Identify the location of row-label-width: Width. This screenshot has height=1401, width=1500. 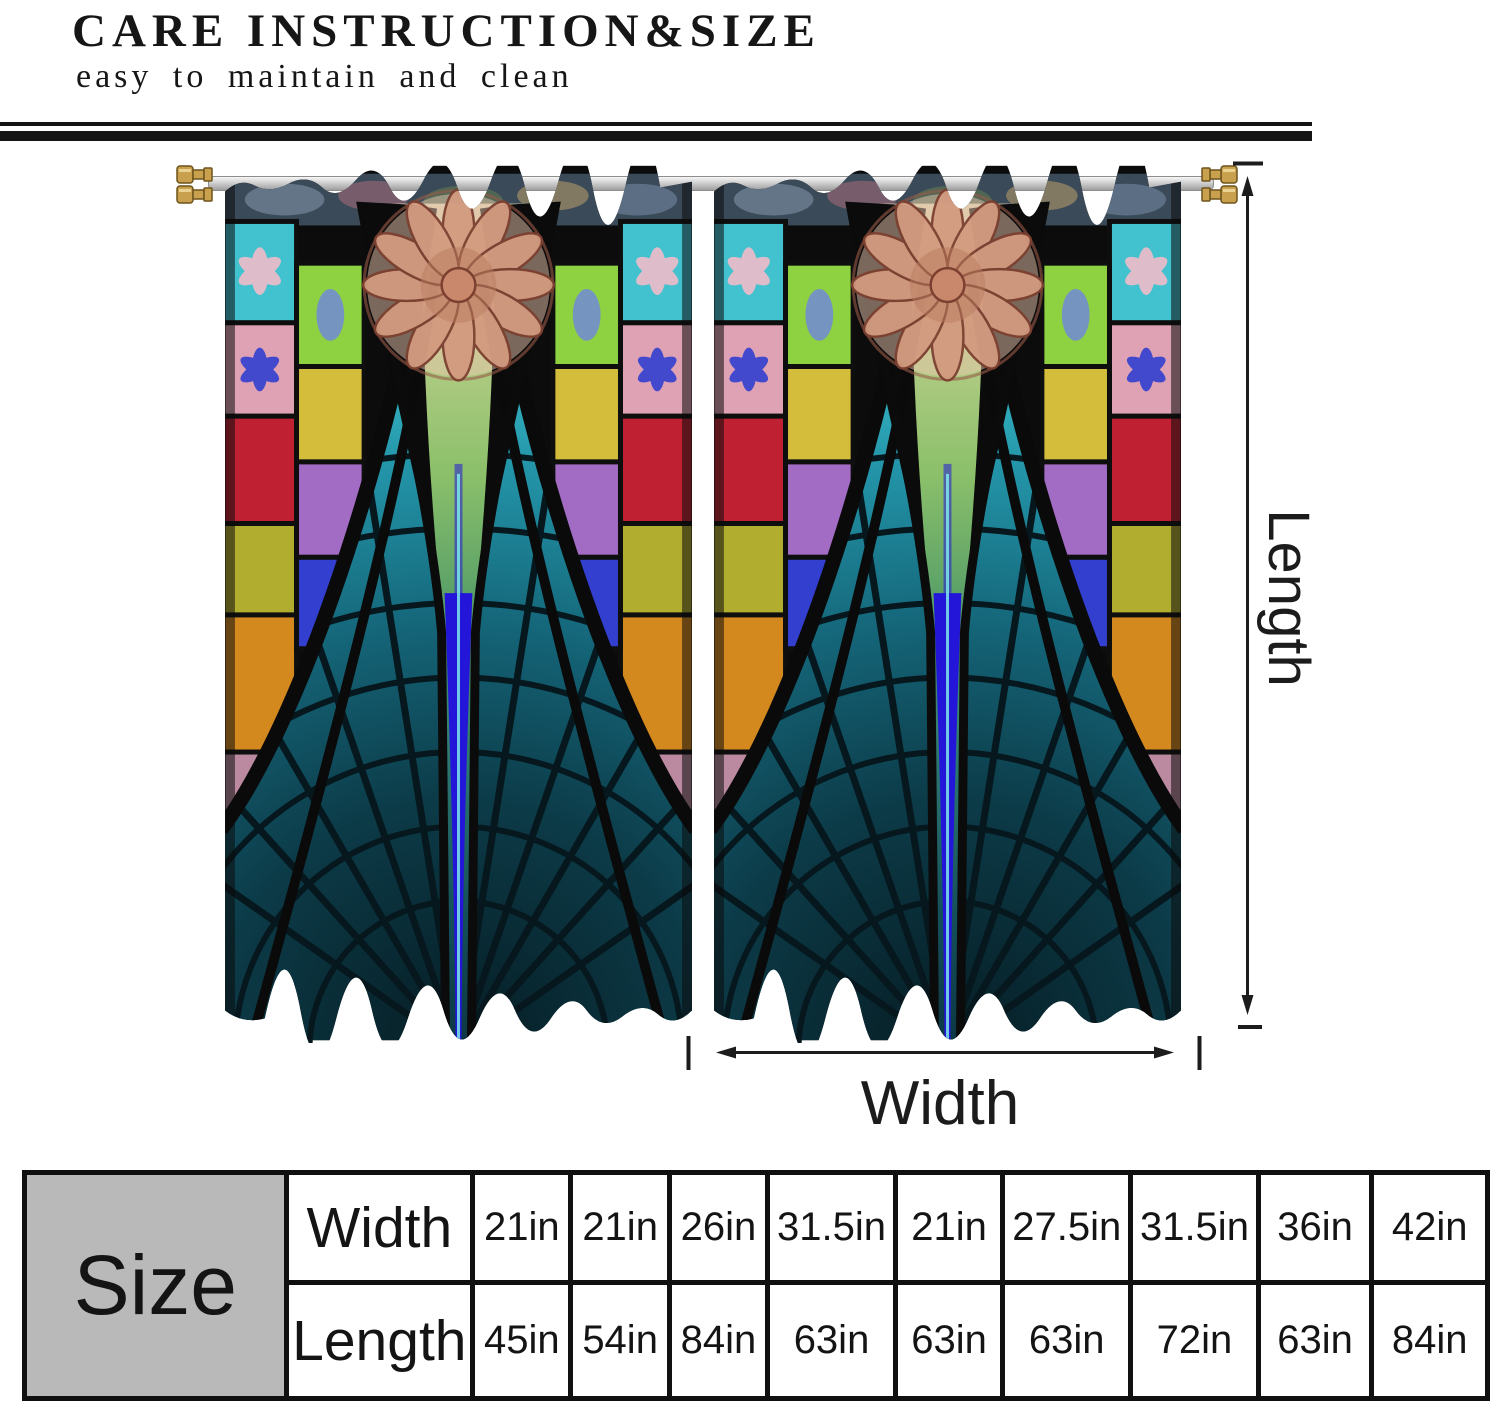
(379, 1227).